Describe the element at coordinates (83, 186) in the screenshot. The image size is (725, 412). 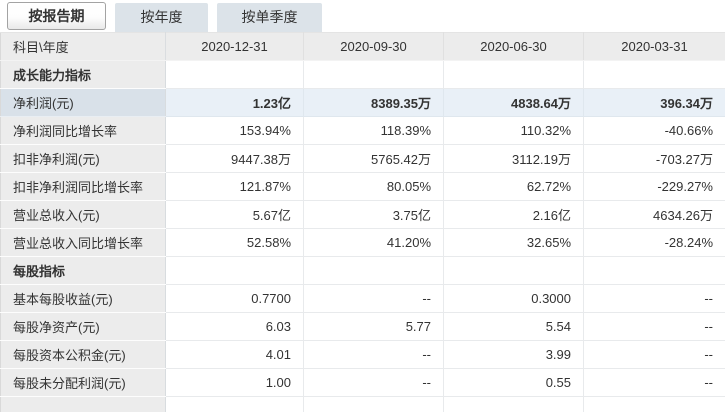
I see `row-label: 扣非净利润同比增长率` at that location.